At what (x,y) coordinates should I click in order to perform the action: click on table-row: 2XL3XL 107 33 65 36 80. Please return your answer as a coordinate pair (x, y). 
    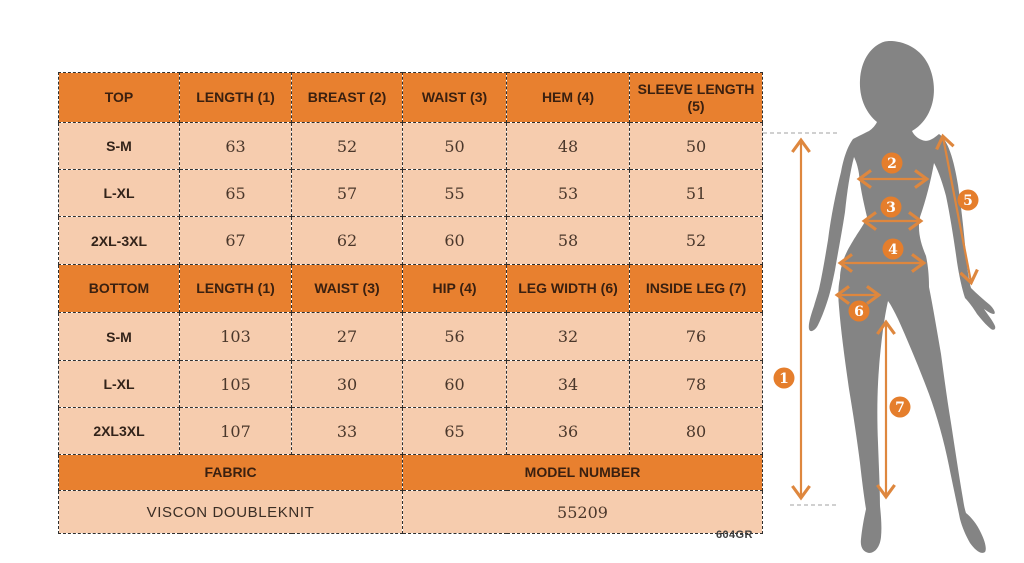
    Looking at the image, I should click on (410, 431).